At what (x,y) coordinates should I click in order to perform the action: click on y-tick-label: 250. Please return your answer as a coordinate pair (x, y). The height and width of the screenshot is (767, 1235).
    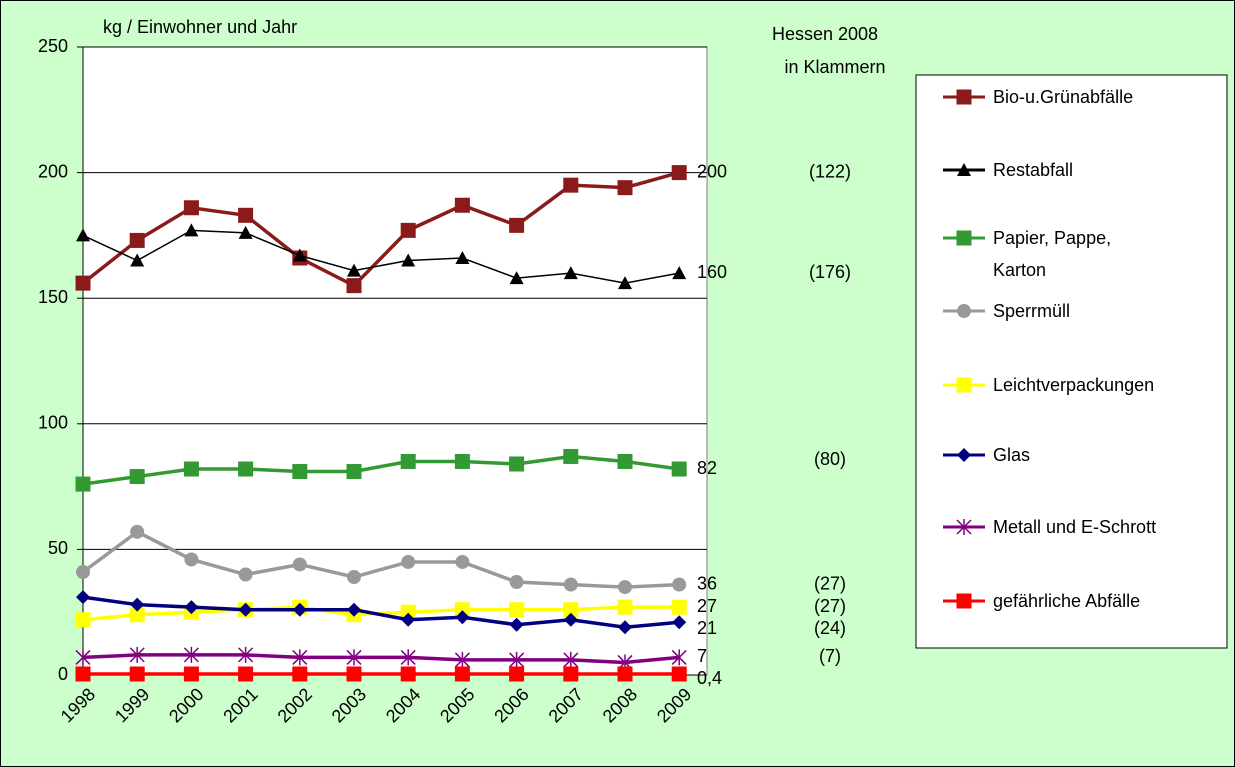
    Looking at the image, I should click on (53, 46).